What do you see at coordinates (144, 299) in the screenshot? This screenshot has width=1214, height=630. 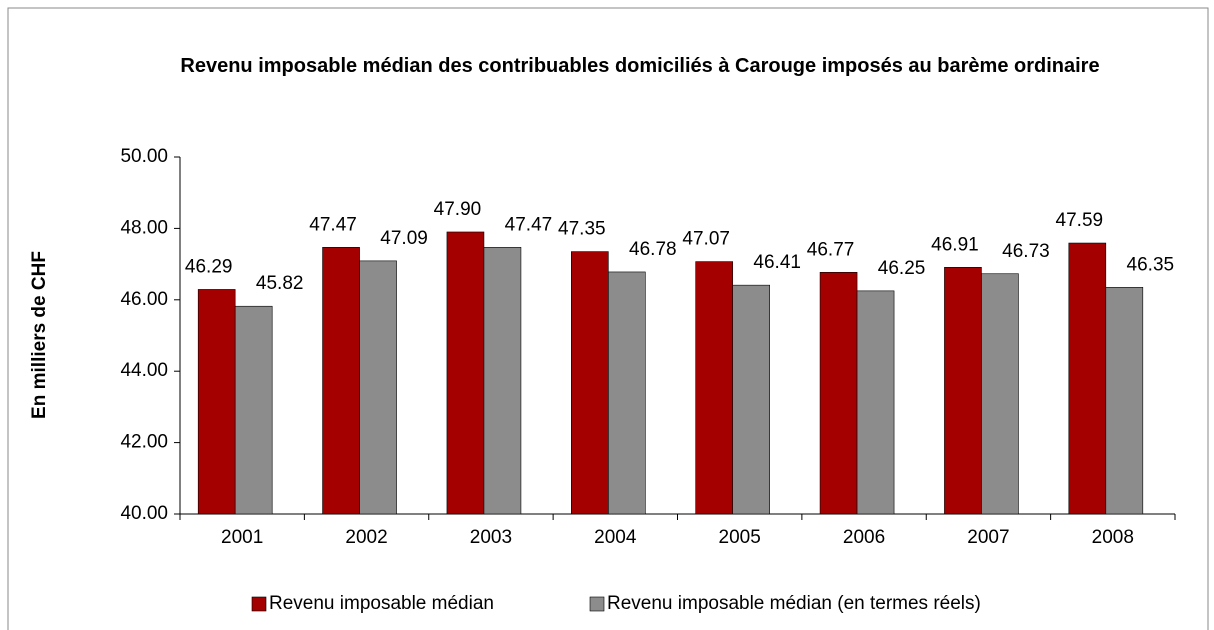 I see `y-tick-label: 46.00` at bounding box center [144, 299].